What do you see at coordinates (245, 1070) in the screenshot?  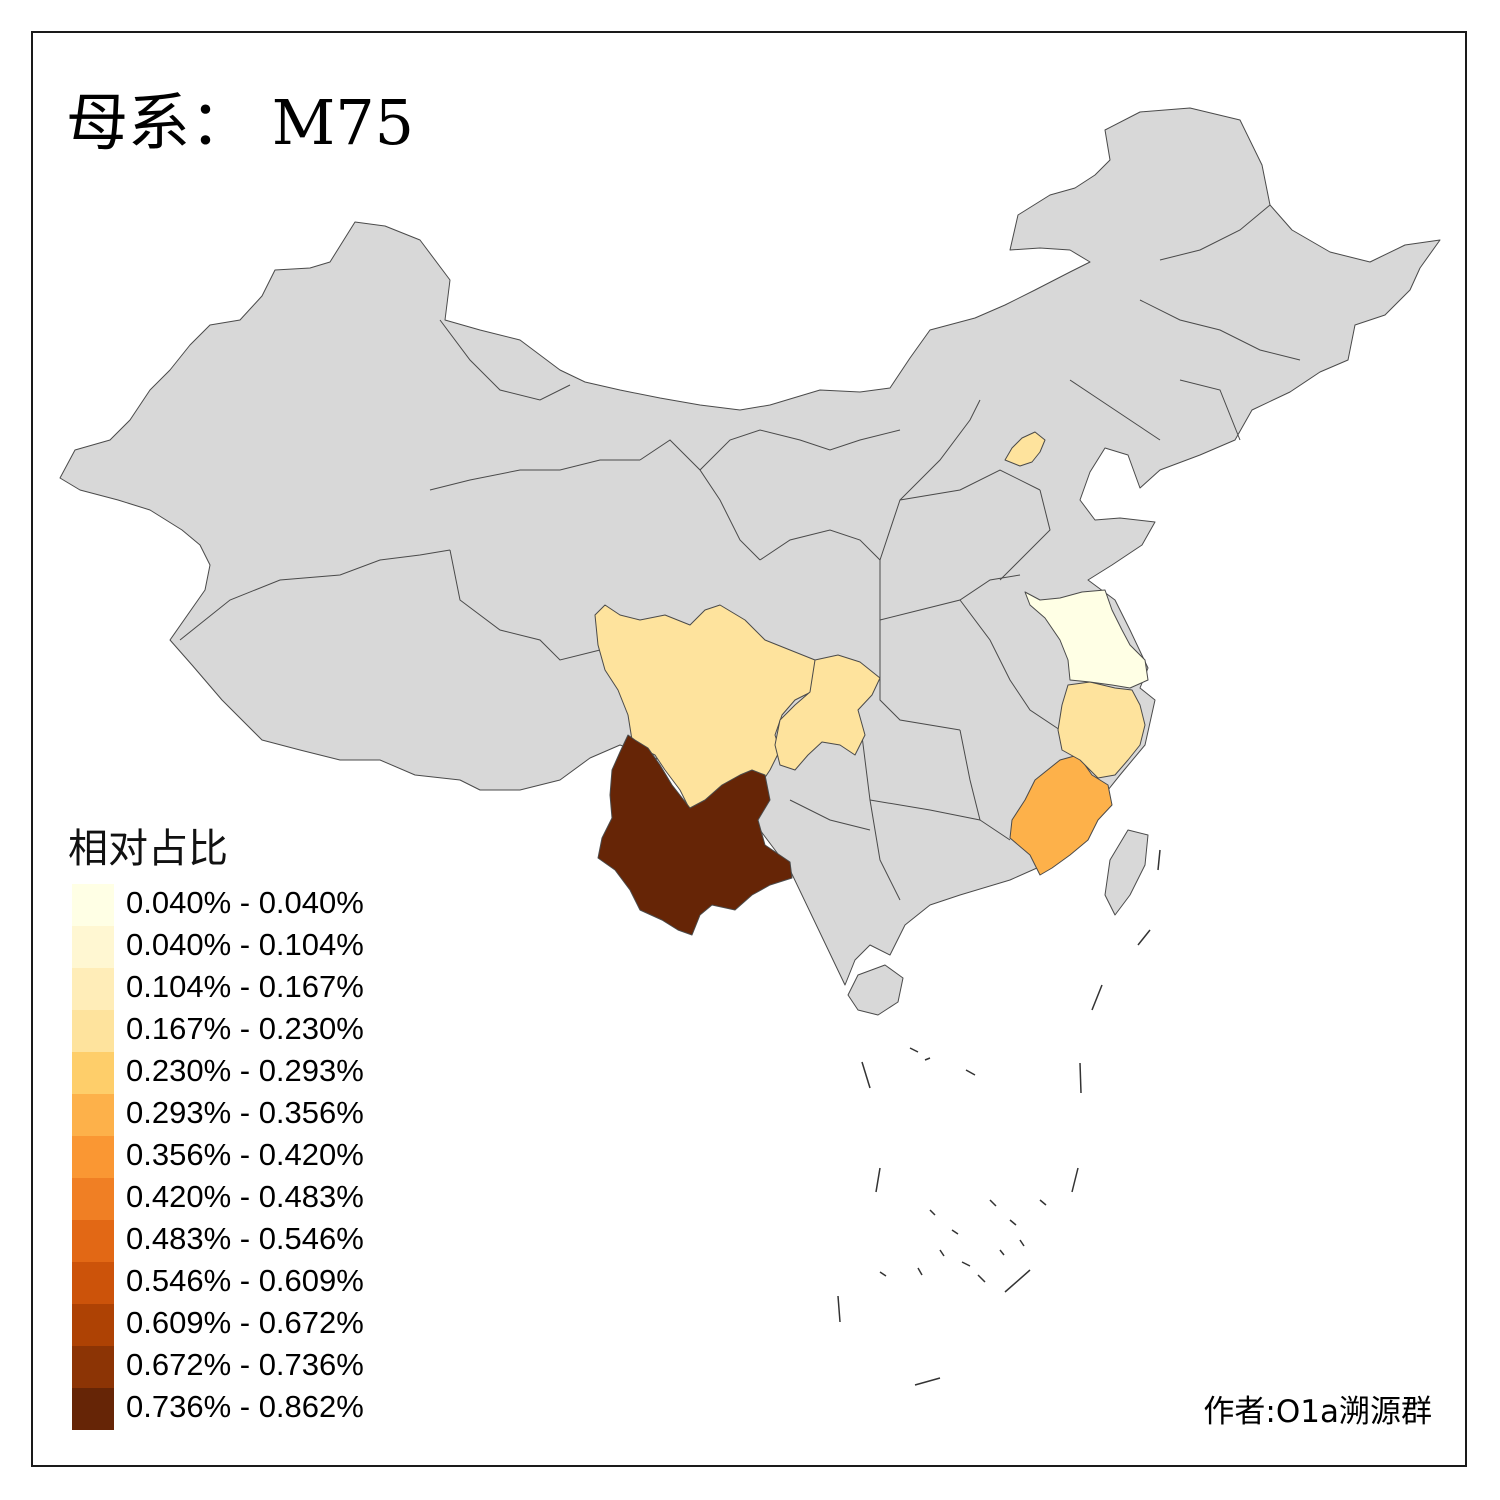 I see `legend-label: 0.230% - 0.293%` at bounding box center [245, 1070].